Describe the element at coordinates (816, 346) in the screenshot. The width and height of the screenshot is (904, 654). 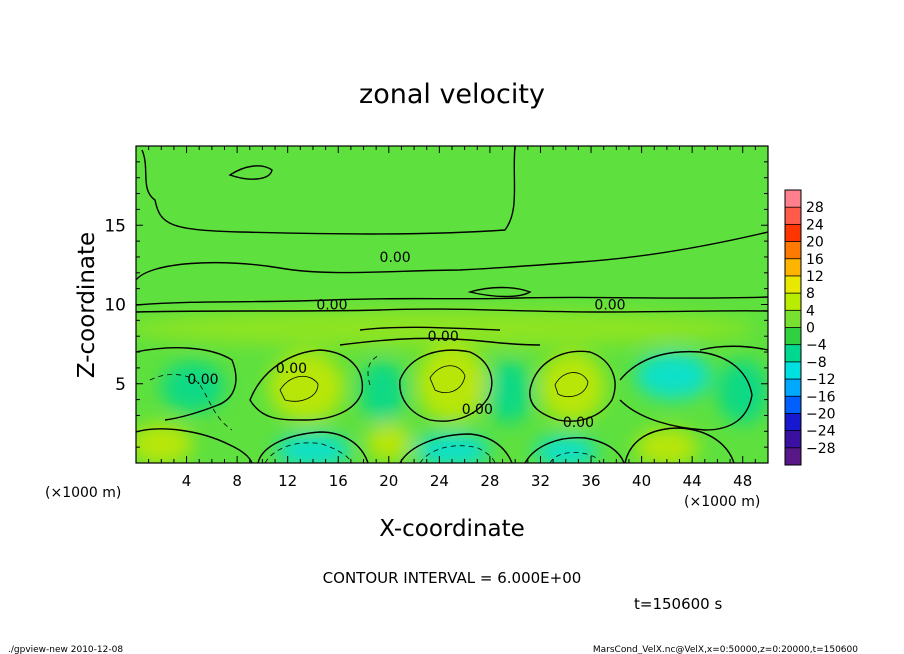
I see `colorbar-label: −4` at that location.